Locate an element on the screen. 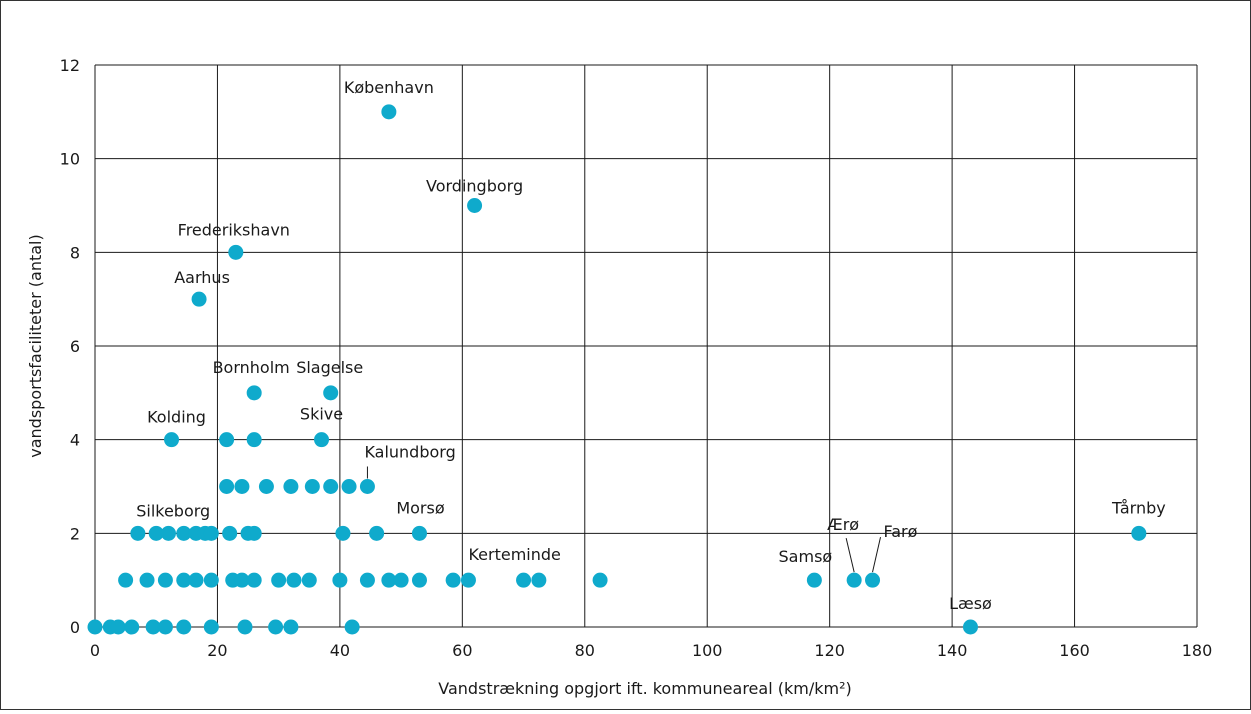 The height and width of the screenshot is (714, 1251). point-label: Farø is located at coordinates (901, 531).